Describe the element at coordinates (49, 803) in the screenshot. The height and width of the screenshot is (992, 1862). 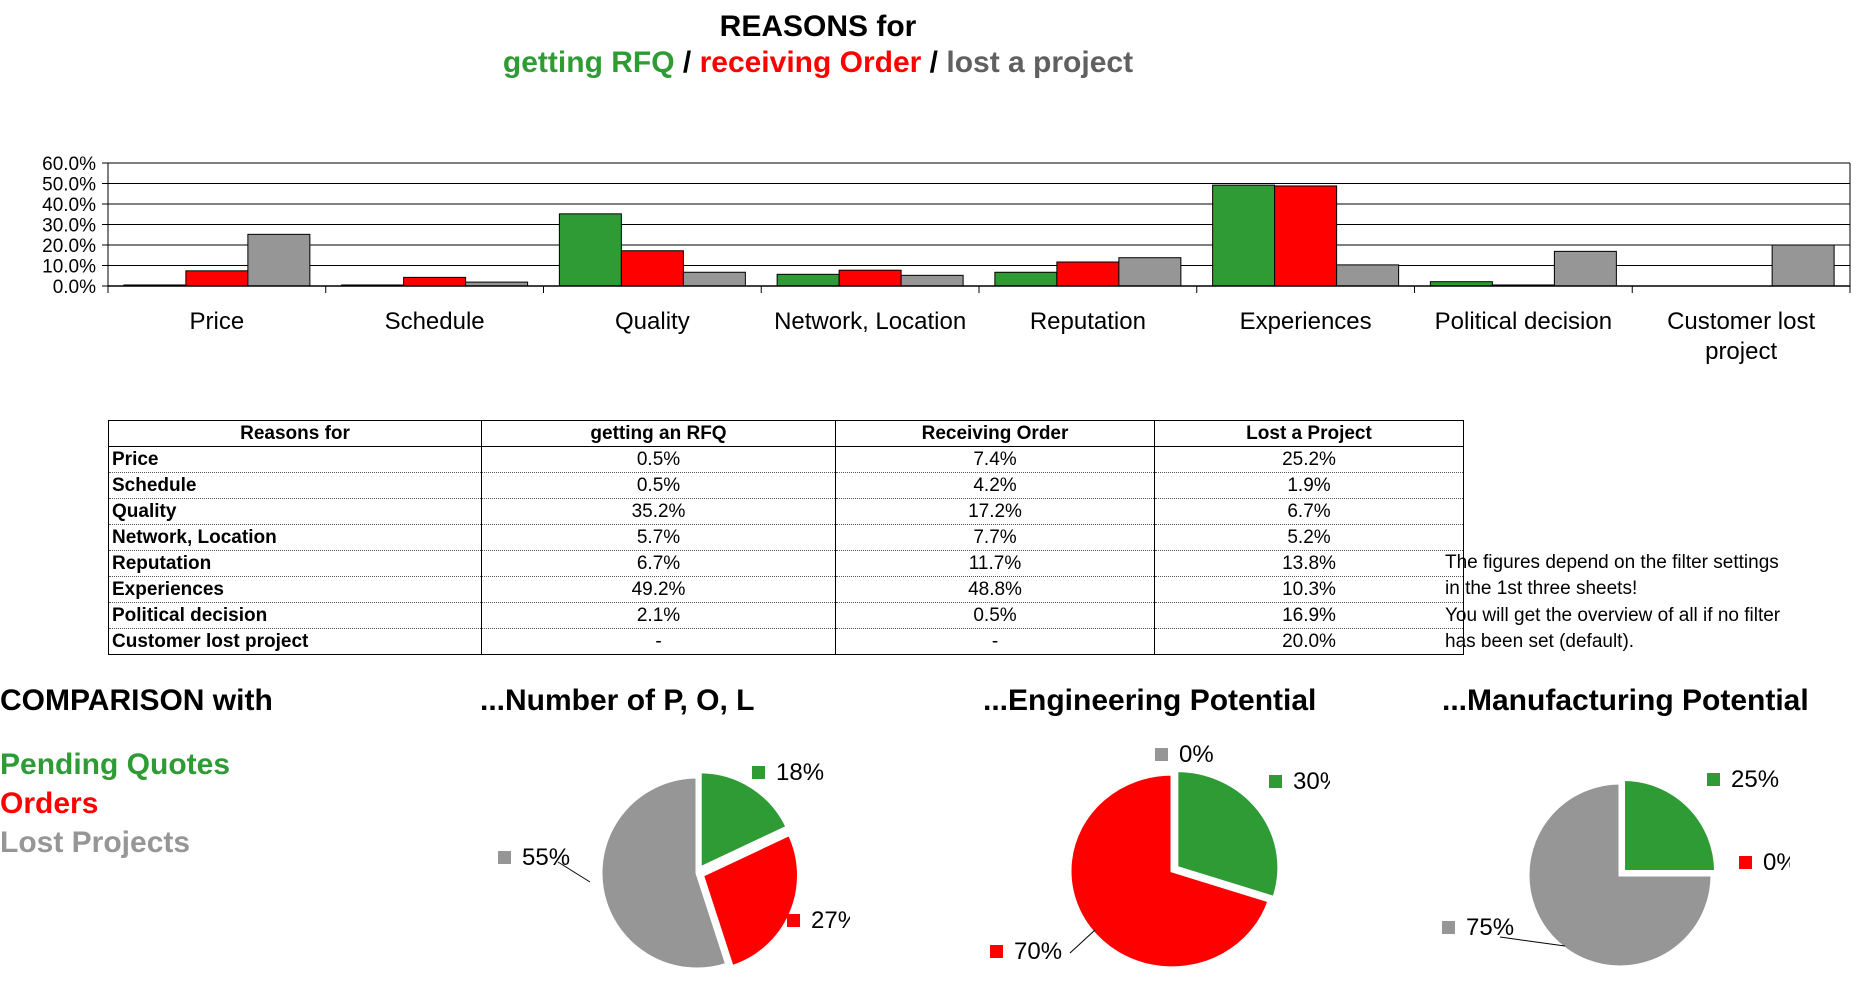
I see `legend-orders: Orders` at that location.